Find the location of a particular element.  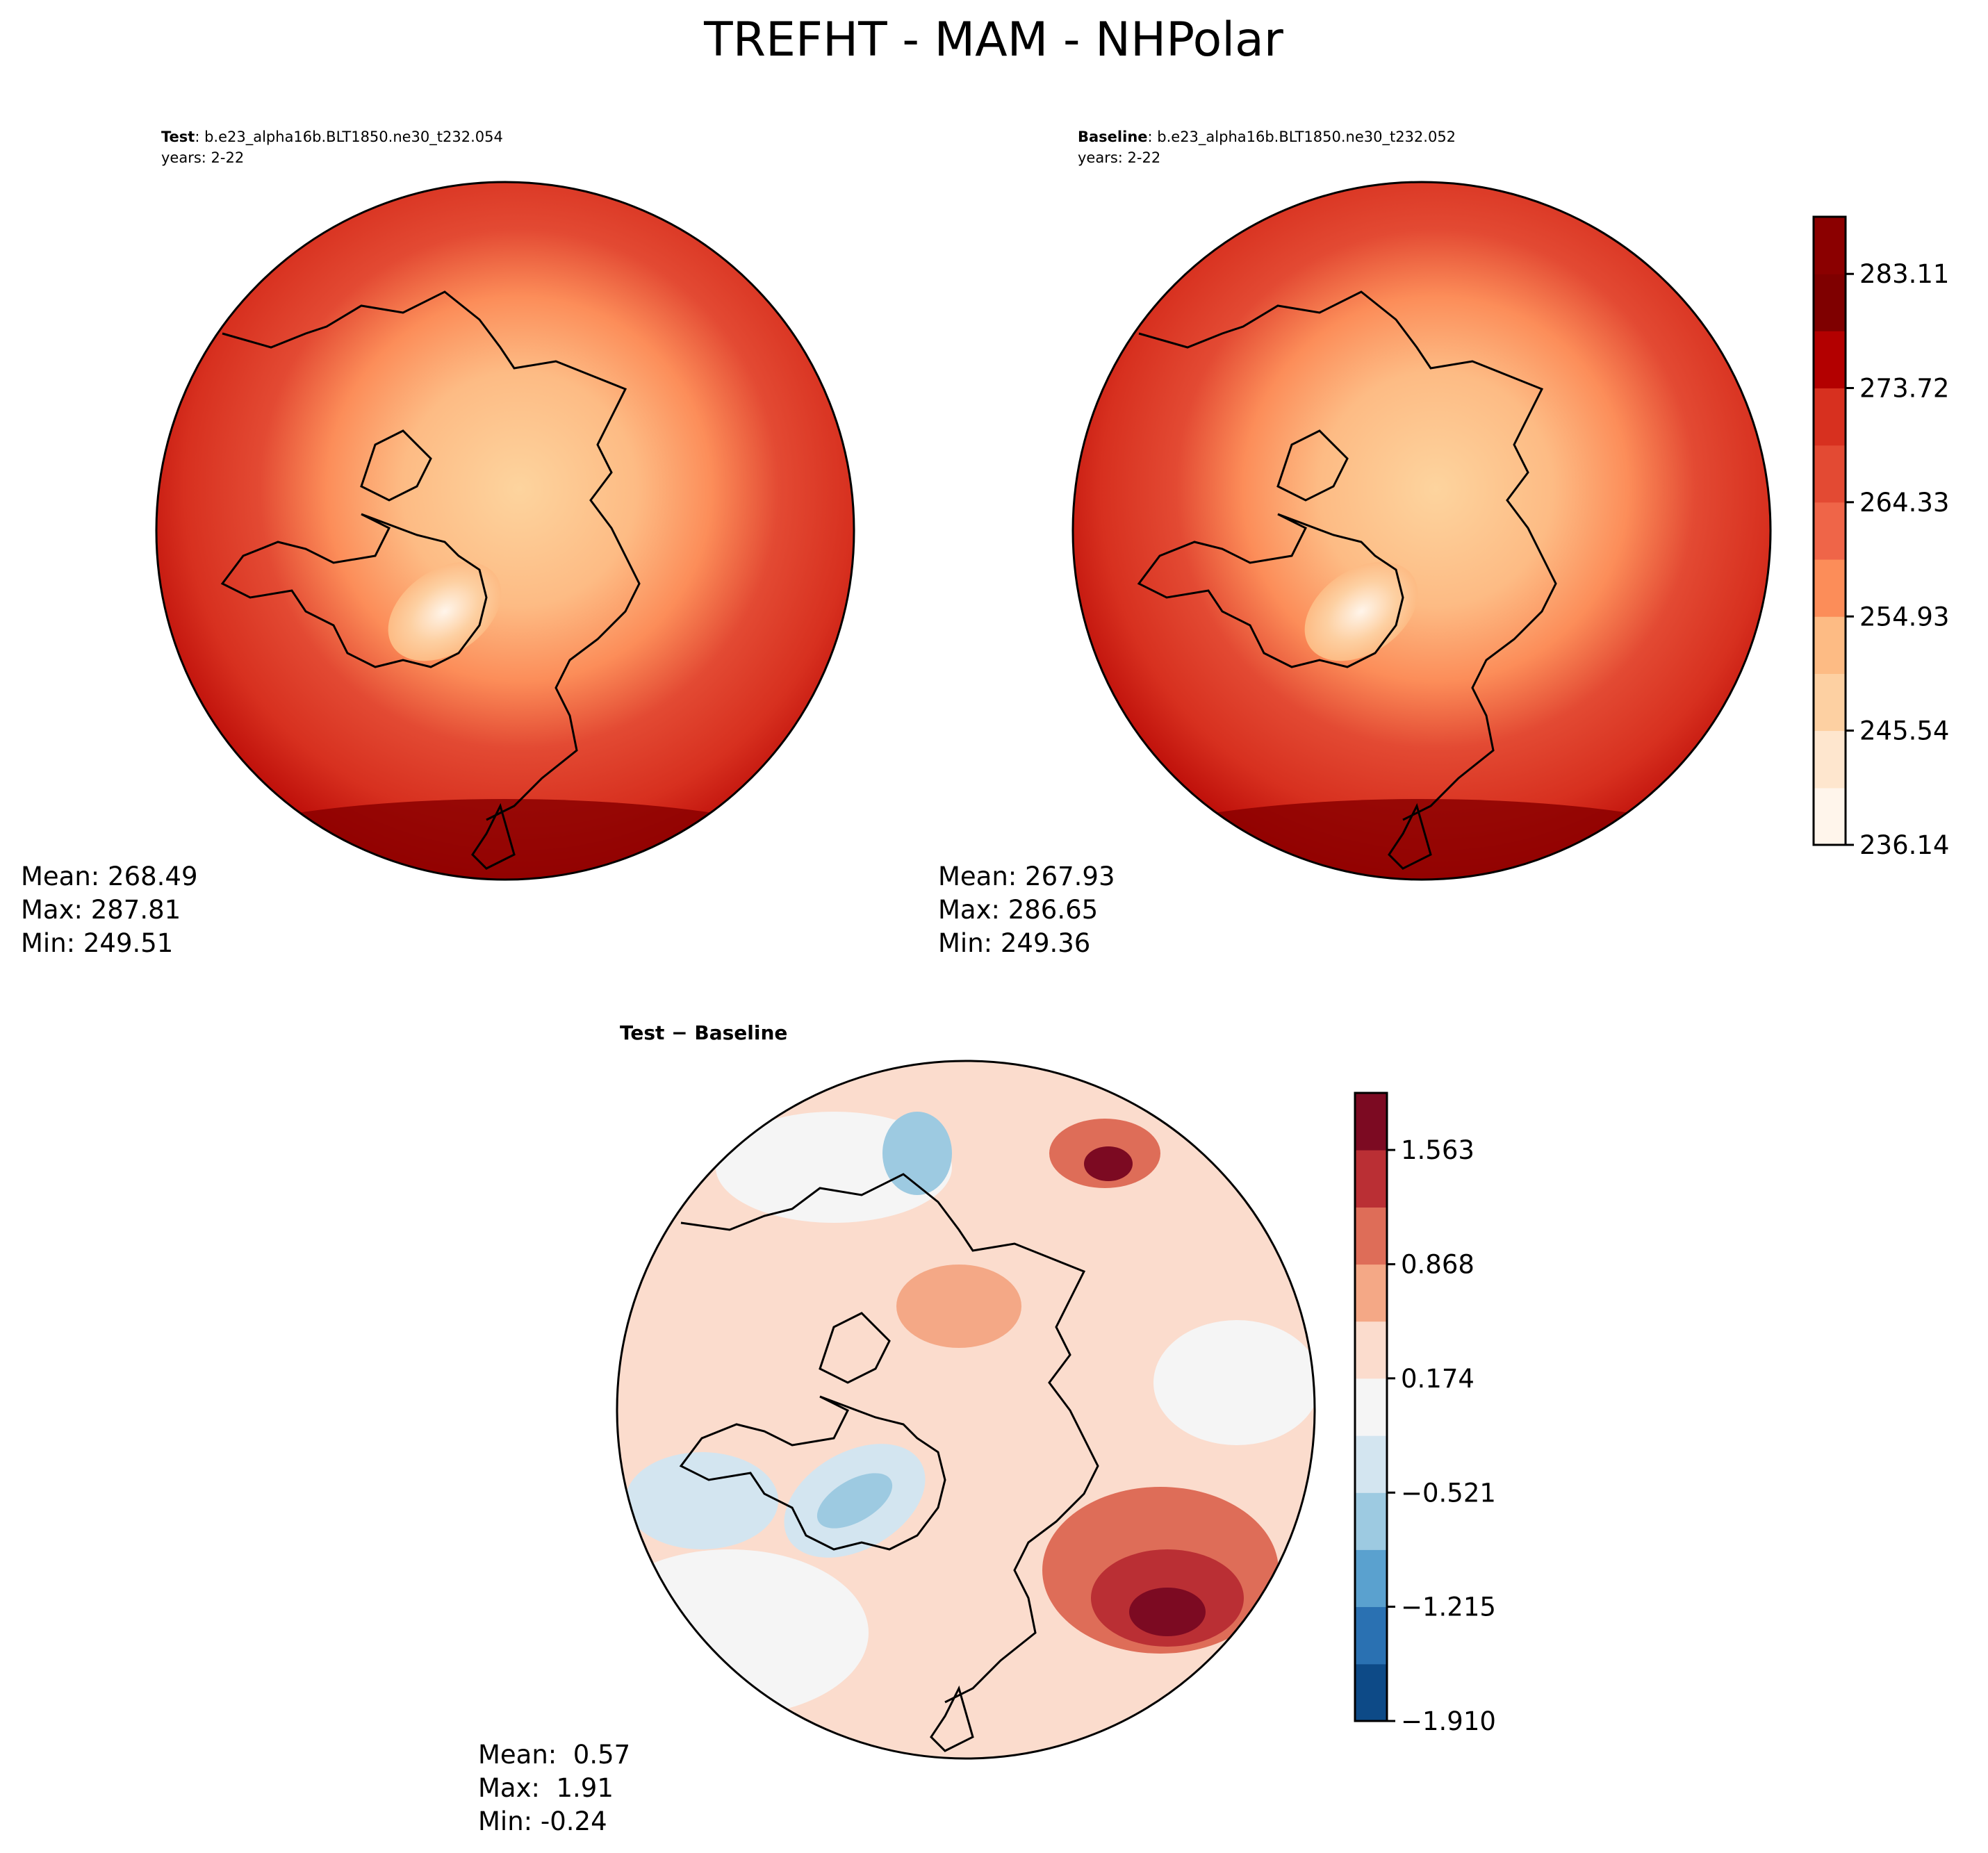

main-colorbar-frame is located at coordinates (1829, 530).